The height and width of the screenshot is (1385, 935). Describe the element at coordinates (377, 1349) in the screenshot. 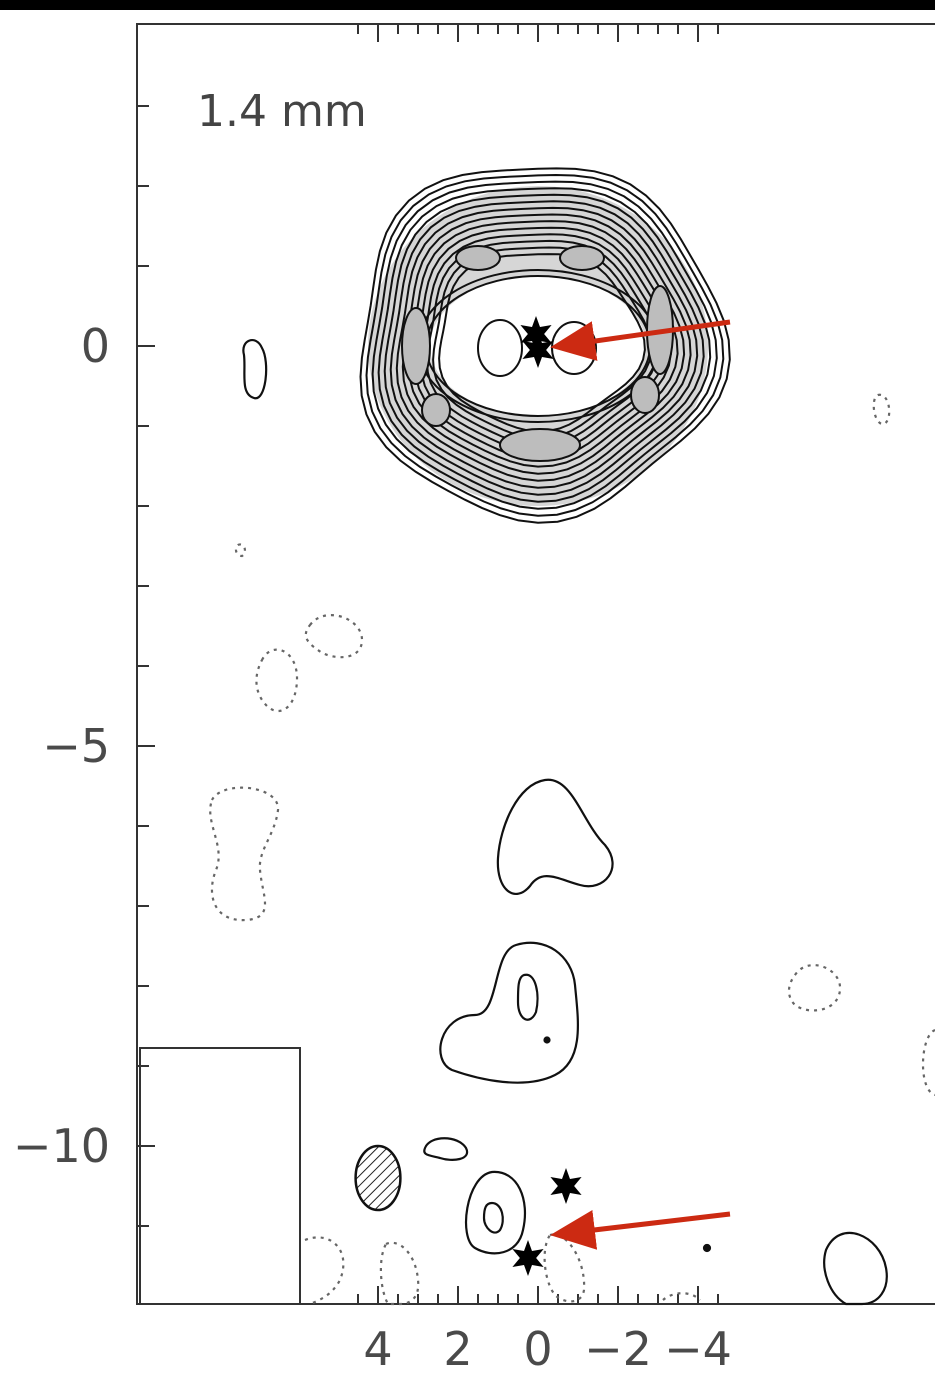

I see `x-tick-label: 4` at that location.